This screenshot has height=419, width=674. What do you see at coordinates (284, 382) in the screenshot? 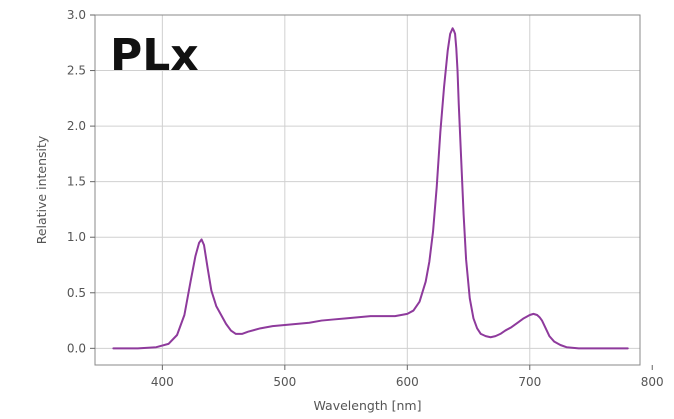
I see `x-tick-label: 500` at bounding box center [284, 382].